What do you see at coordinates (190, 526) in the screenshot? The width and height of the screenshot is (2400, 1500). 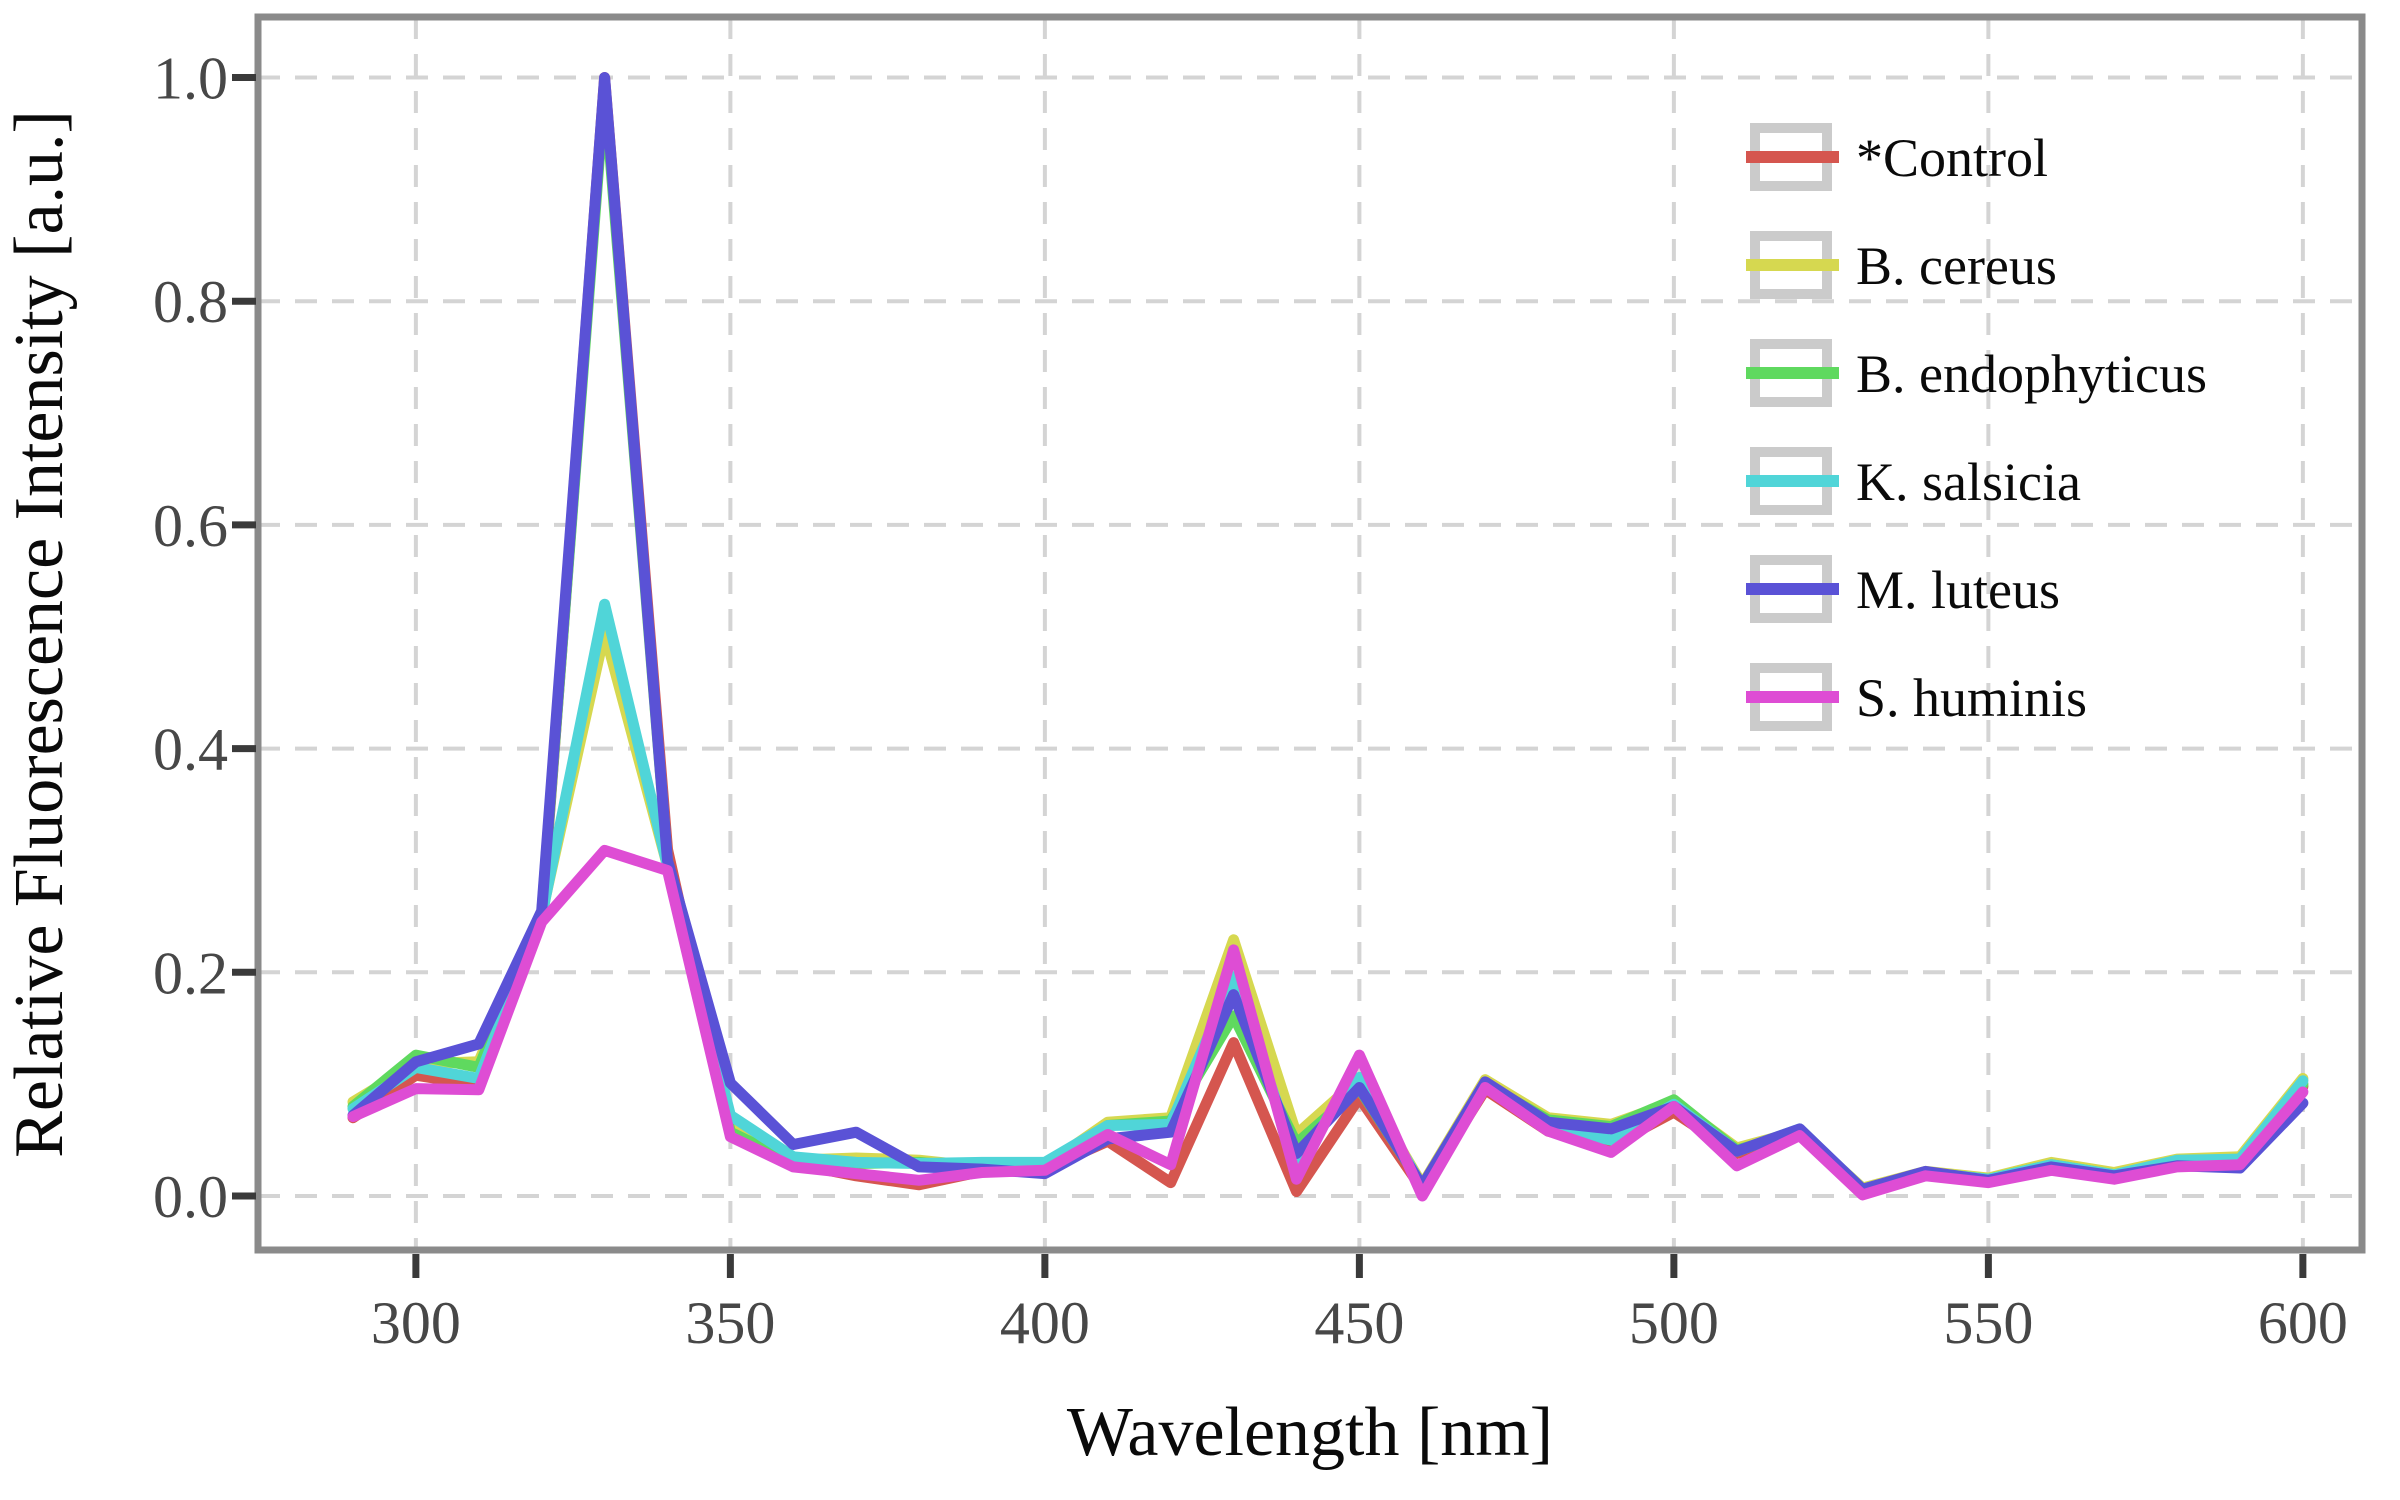 I see `y-tick-label-0.6: 0.6` at bounding box center [190, 526].